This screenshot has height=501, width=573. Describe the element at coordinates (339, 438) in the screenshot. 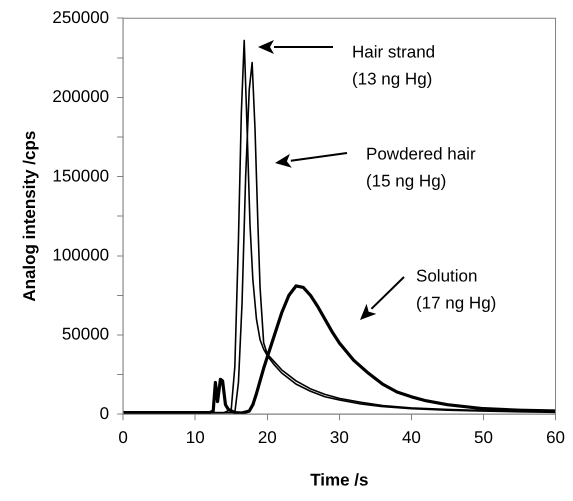

I see `x-tick-label: 30` at that location.